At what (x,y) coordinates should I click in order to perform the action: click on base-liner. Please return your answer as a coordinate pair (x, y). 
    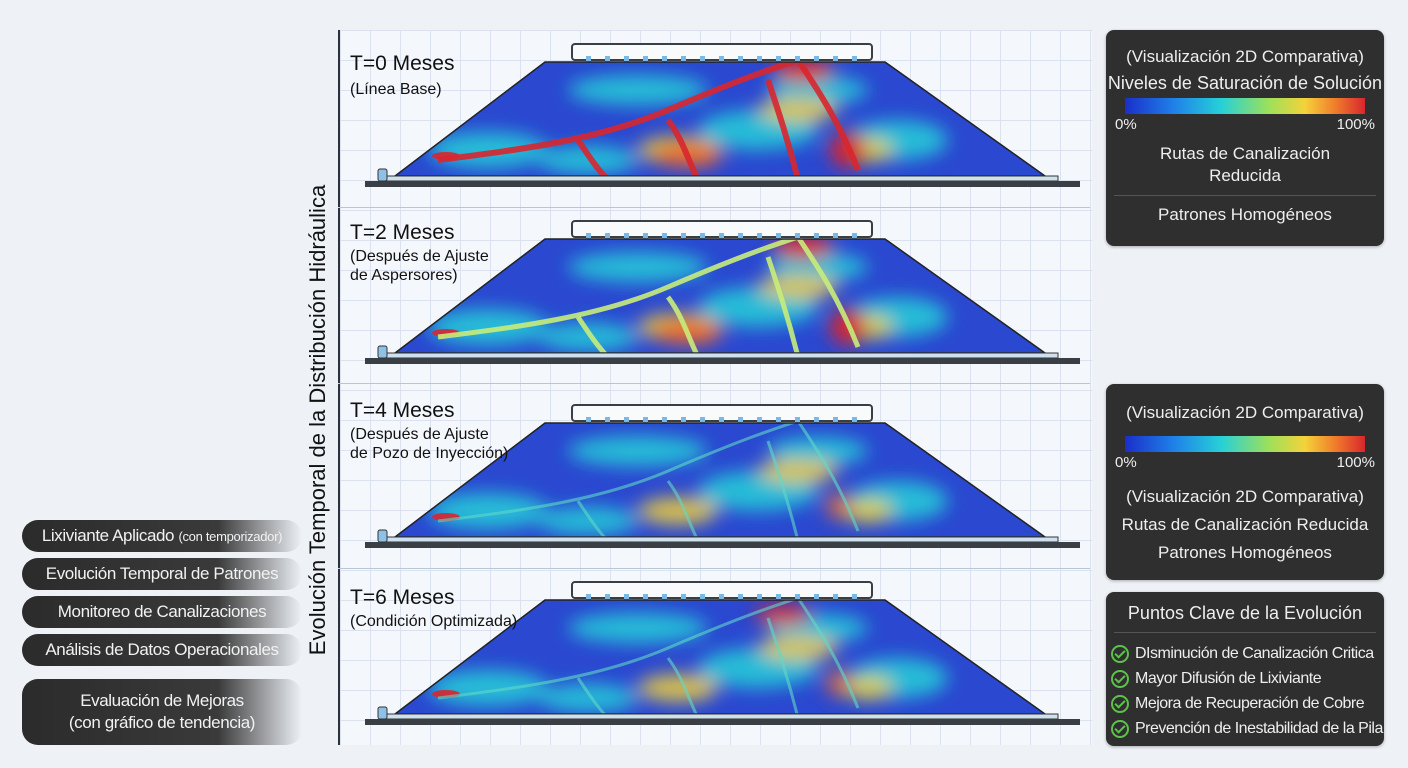
    Looking at the image, I should click on (722, 361).